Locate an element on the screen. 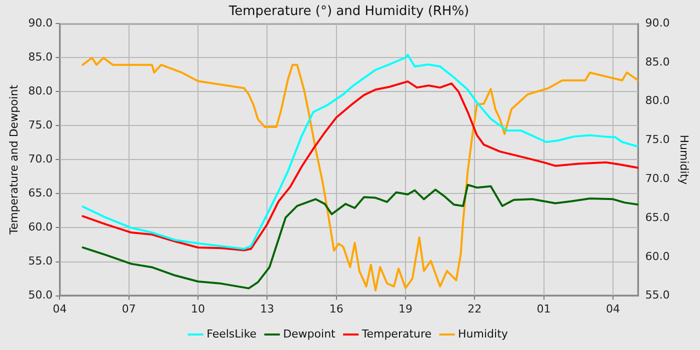 This screenshot has width=700, height=350. y2-tick-label: 60.0 is located at coordinates (657, 256).